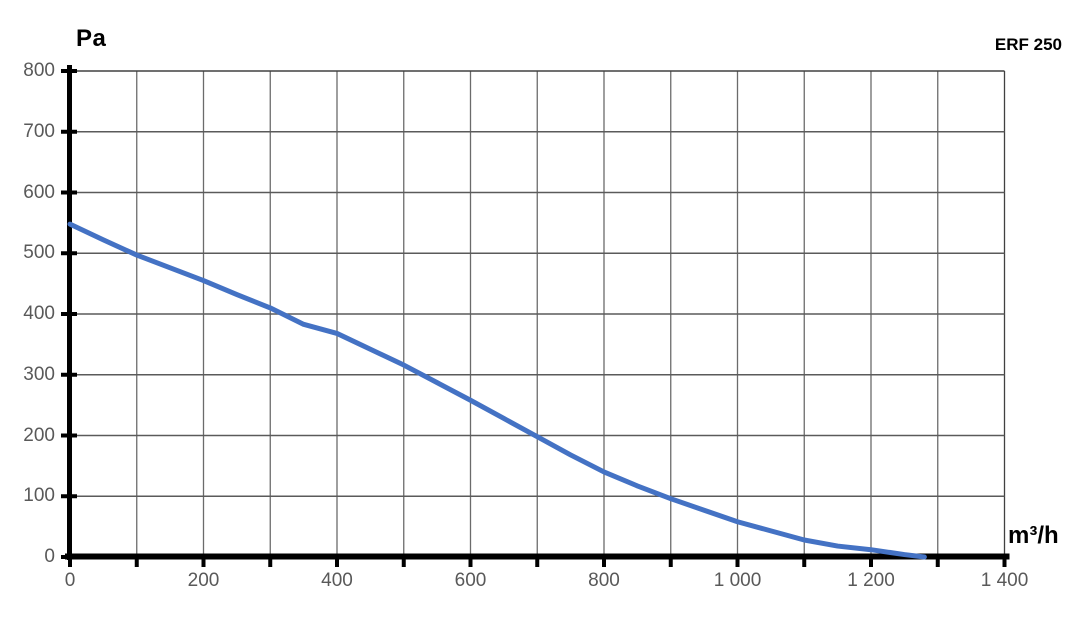 The height and width of the screenshot is (626, 1084). I want to click on y-tick-label: 800, so click(39, 70).